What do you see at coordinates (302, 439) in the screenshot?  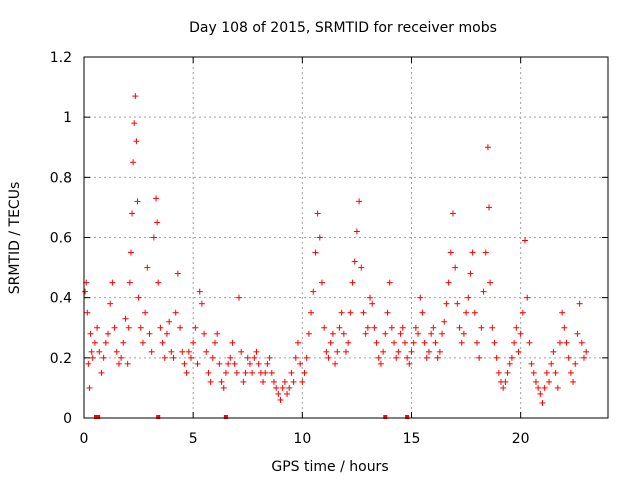 I see `x-tick-label: 10` at bounding box center [302, 439].